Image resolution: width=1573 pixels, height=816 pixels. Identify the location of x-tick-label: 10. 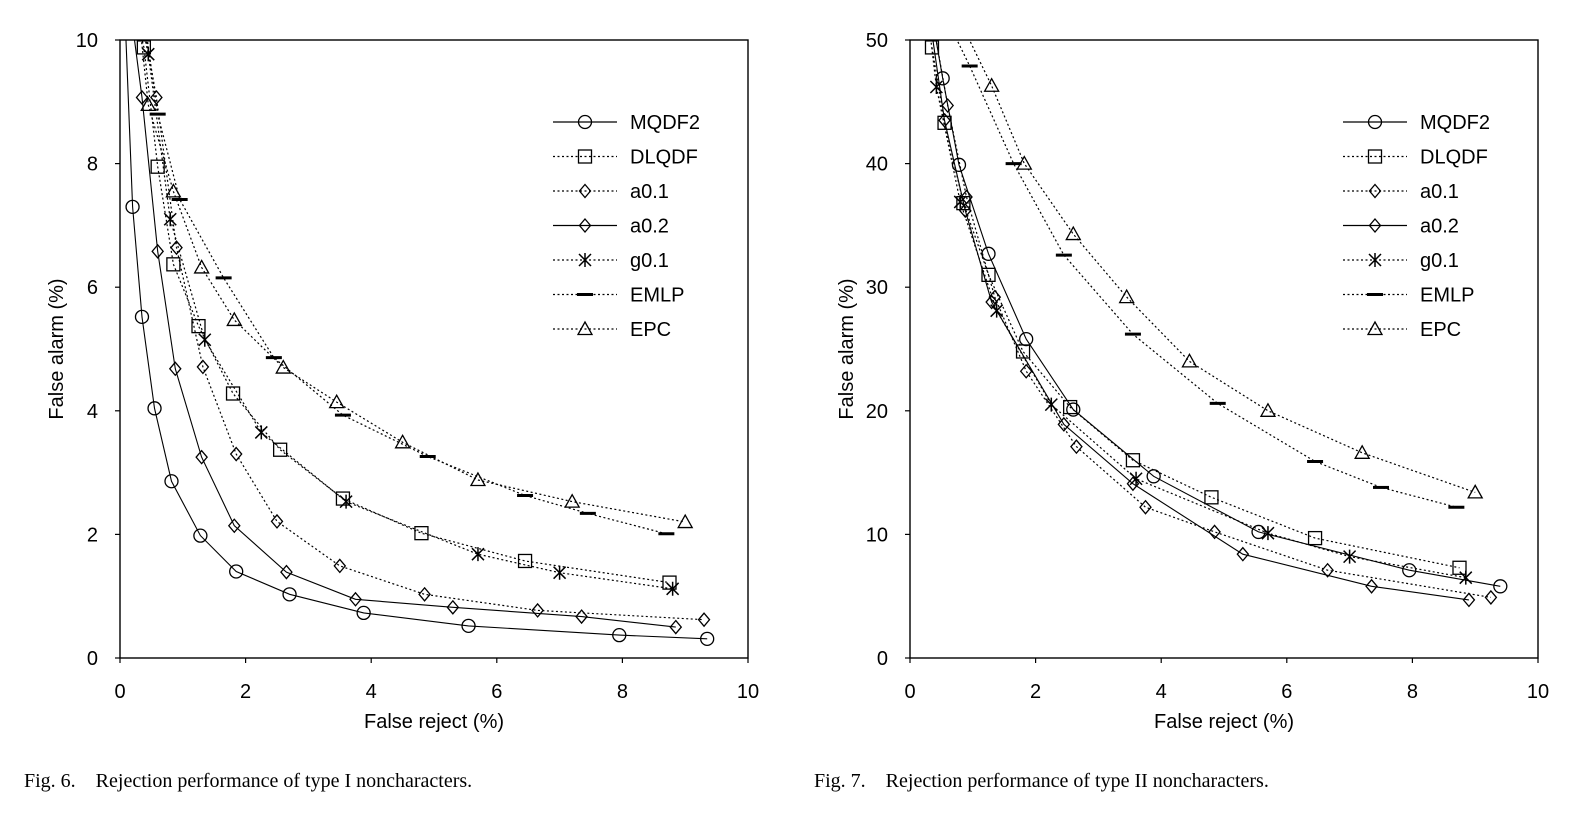
(1538, 692).